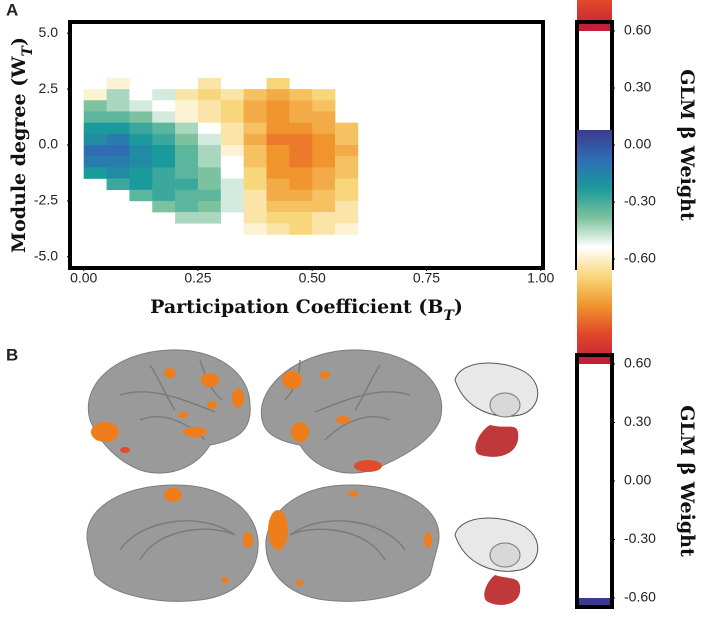 Image resolution: width=701 pixels, height=617 pixels. What do you see at coordinates (594, 359) in the screenshot?
I see `colorbar-pad-top` at bounding box center [594, 359].